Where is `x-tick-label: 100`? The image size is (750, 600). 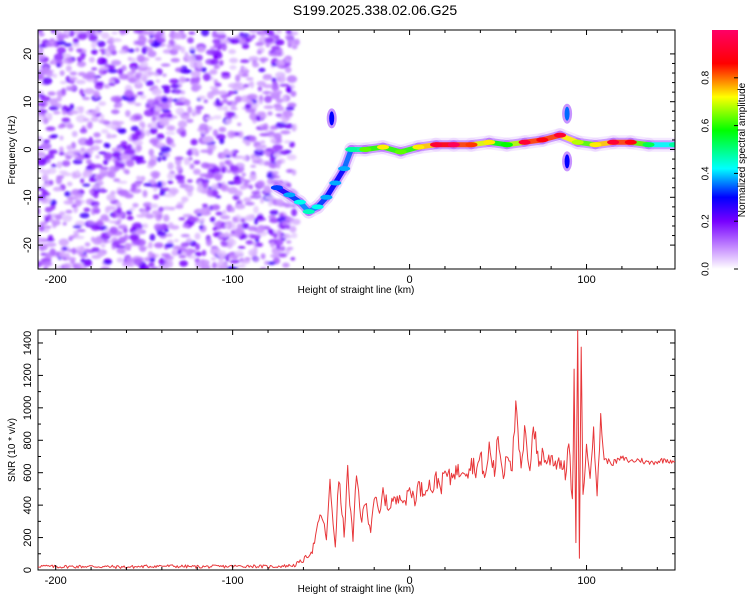
x-tick-label: 100 is located at coordinates (586, 280).